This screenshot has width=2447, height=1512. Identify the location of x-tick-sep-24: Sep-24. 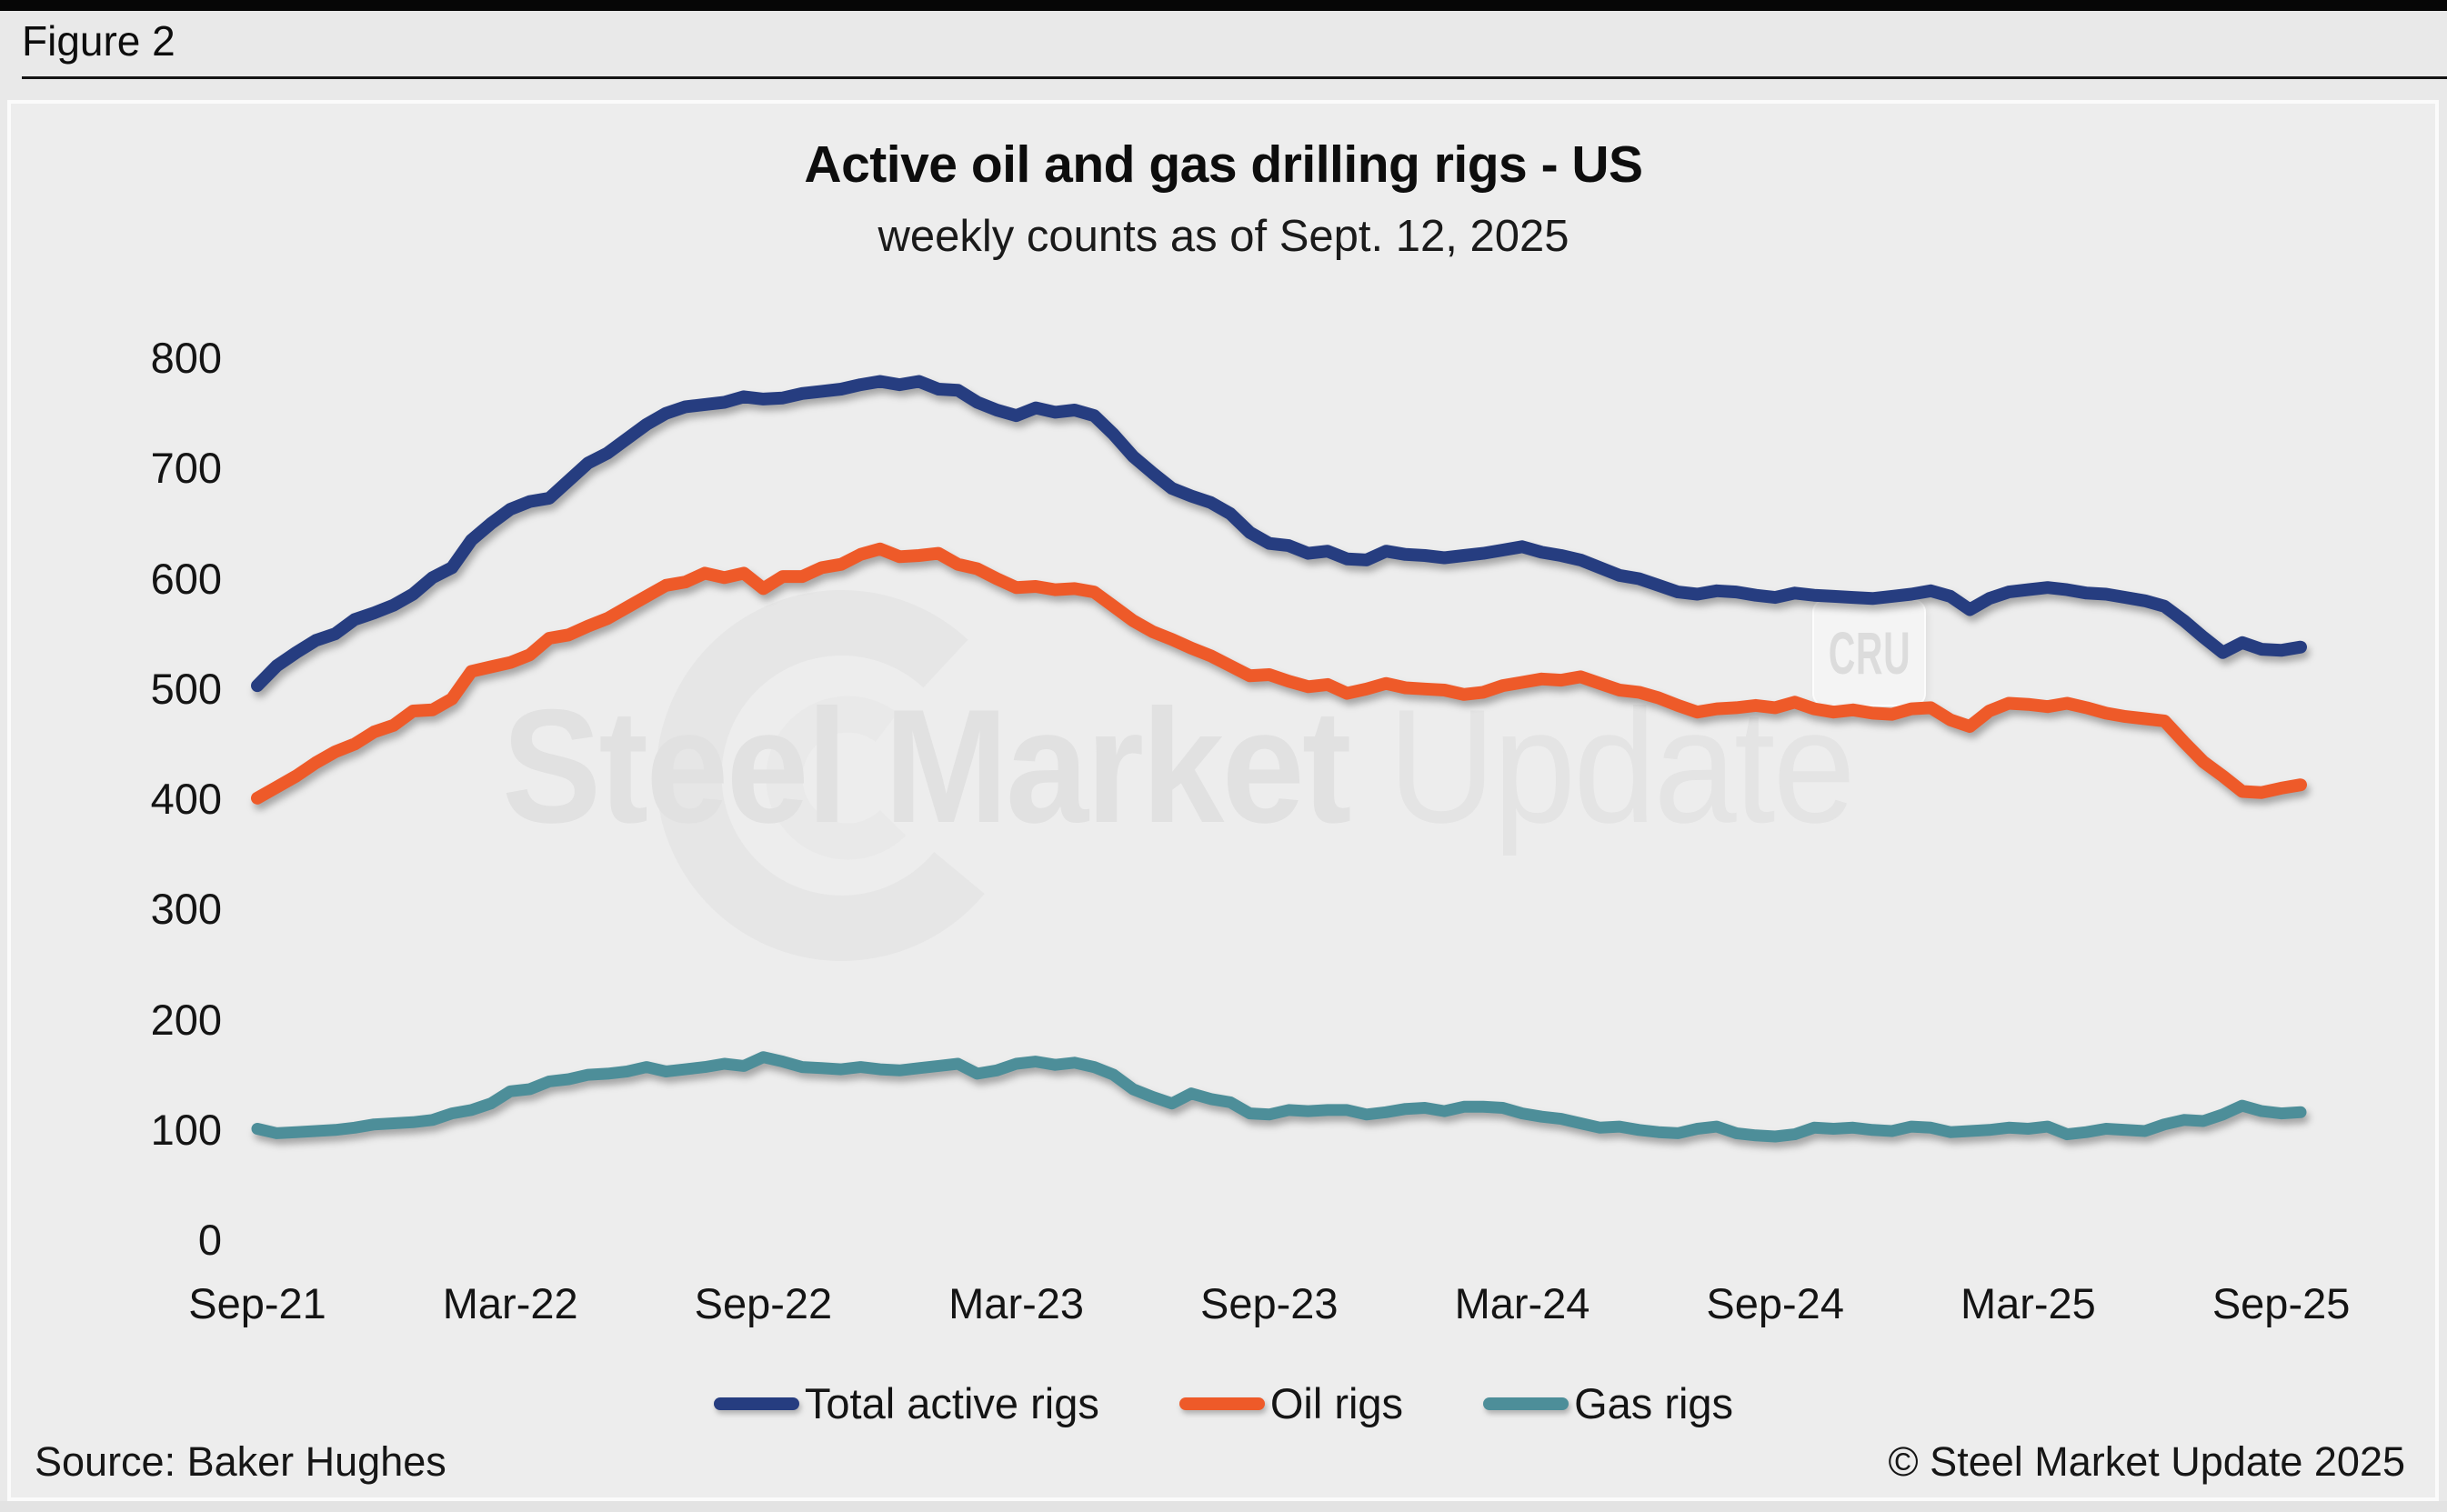
(1775, 1303).